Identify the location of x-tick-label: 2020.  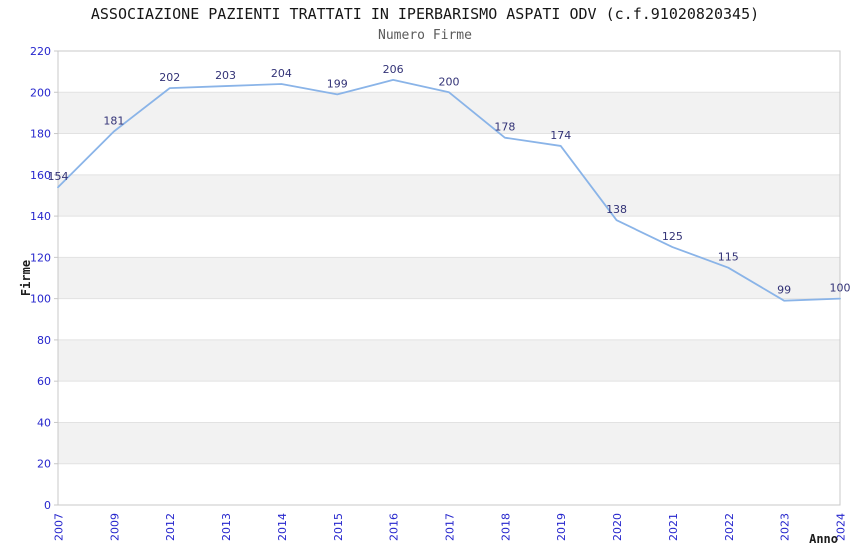
(617, 527).